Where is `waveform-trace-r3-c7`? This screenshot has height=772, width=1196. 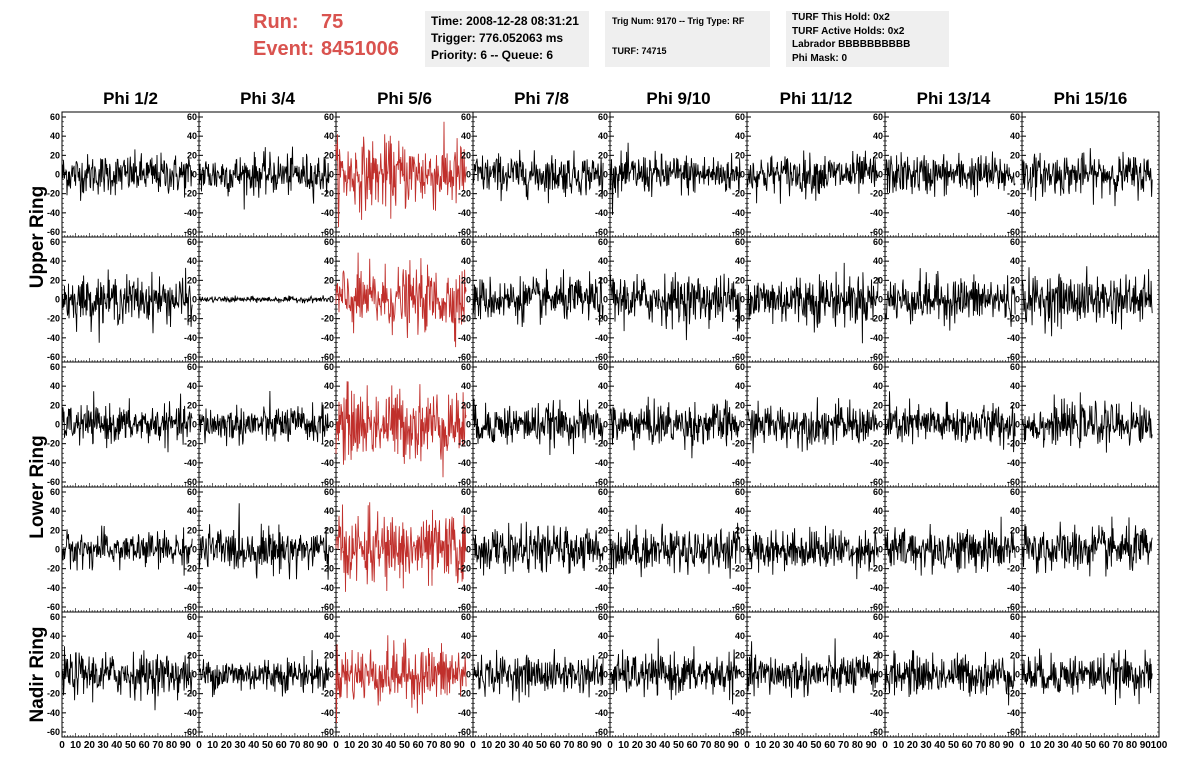
waveform-trace-r3-c7 is located at coordinates (950, 422).